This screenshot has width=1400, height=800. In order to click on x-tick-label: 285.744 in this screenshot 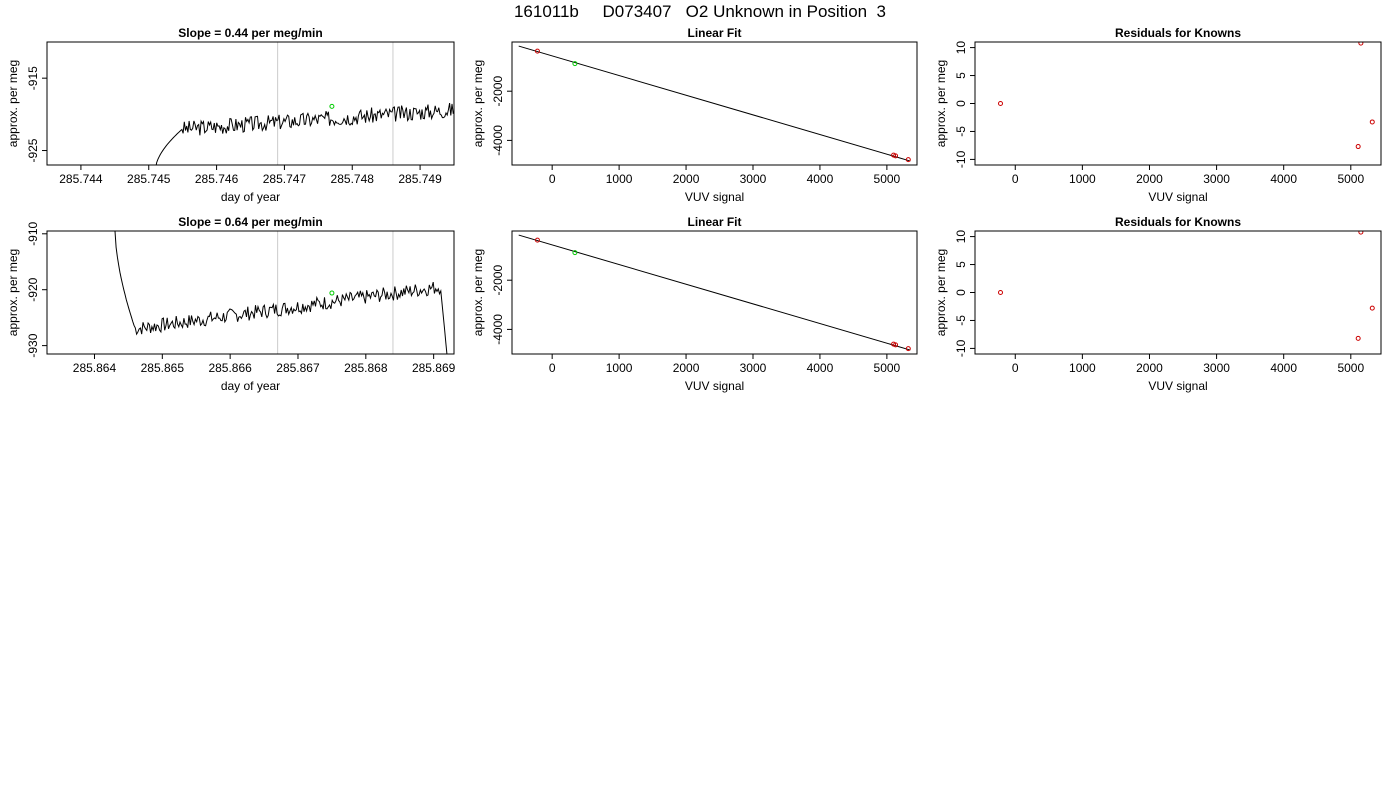, I will do `click(81, 179)`.